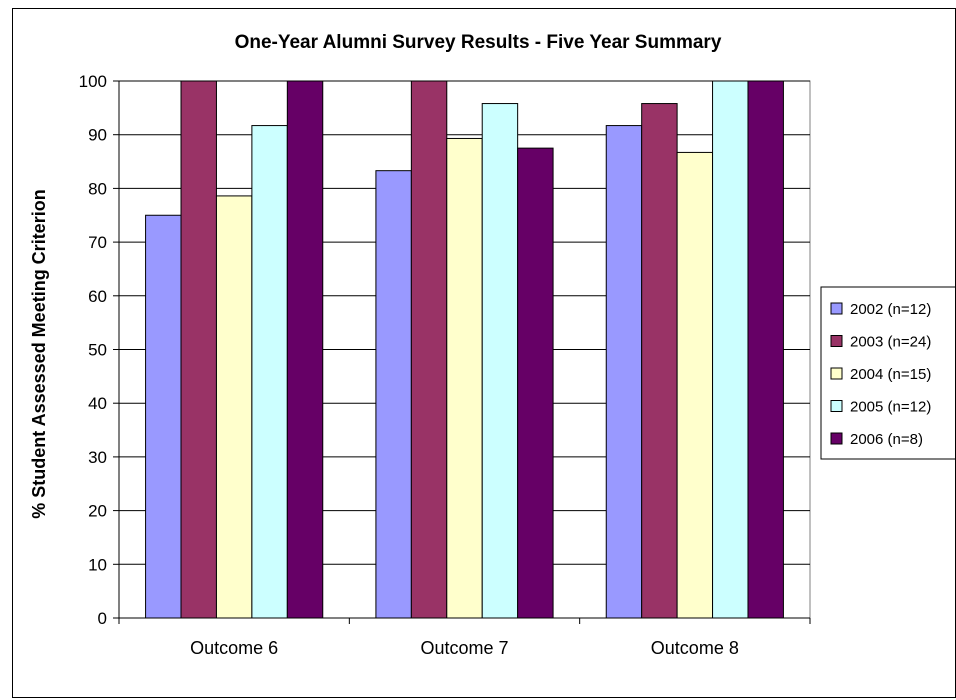 This screenshot has height=700, width=956. What do you see at coordinates (39, 353) in the screenshot?
I see `y-axis-label: % Student Assessed Meeting Criterion` at bounding box center [39, 353].